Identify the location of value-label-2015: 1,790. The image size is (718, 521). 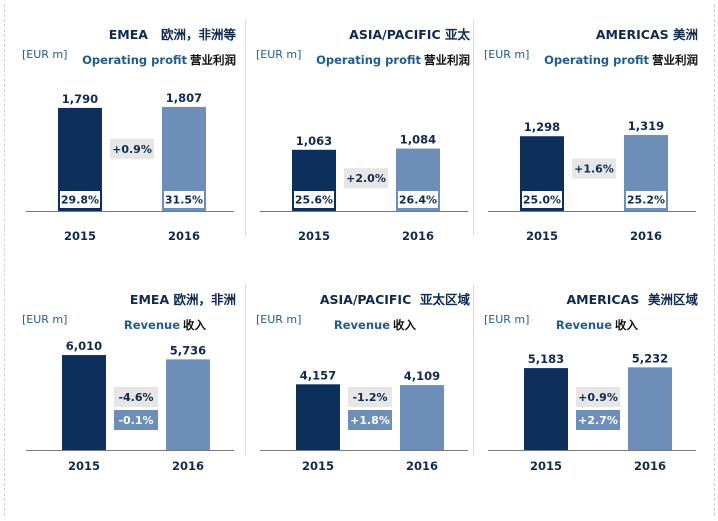
(80, 99).